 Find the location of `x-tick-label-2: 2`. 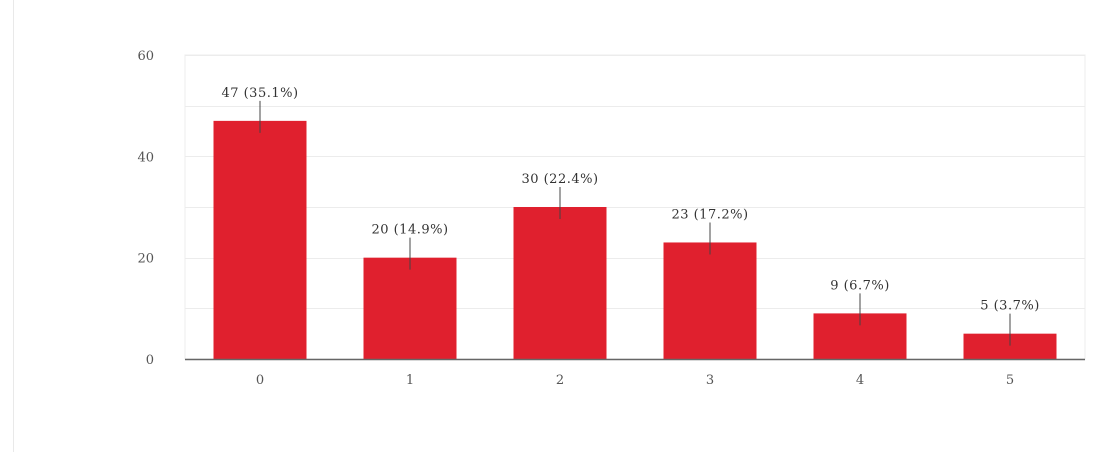

x-tick-label-2: 2 is located at coordinates (560, 380).